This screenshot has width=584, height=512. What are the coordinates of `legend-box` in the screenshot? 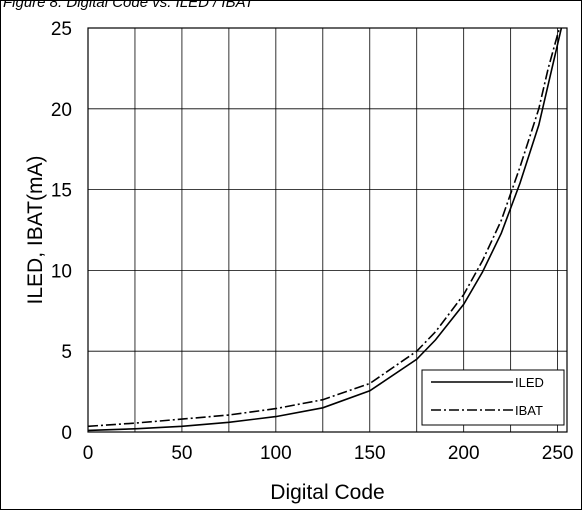 It's located at (493, 397).